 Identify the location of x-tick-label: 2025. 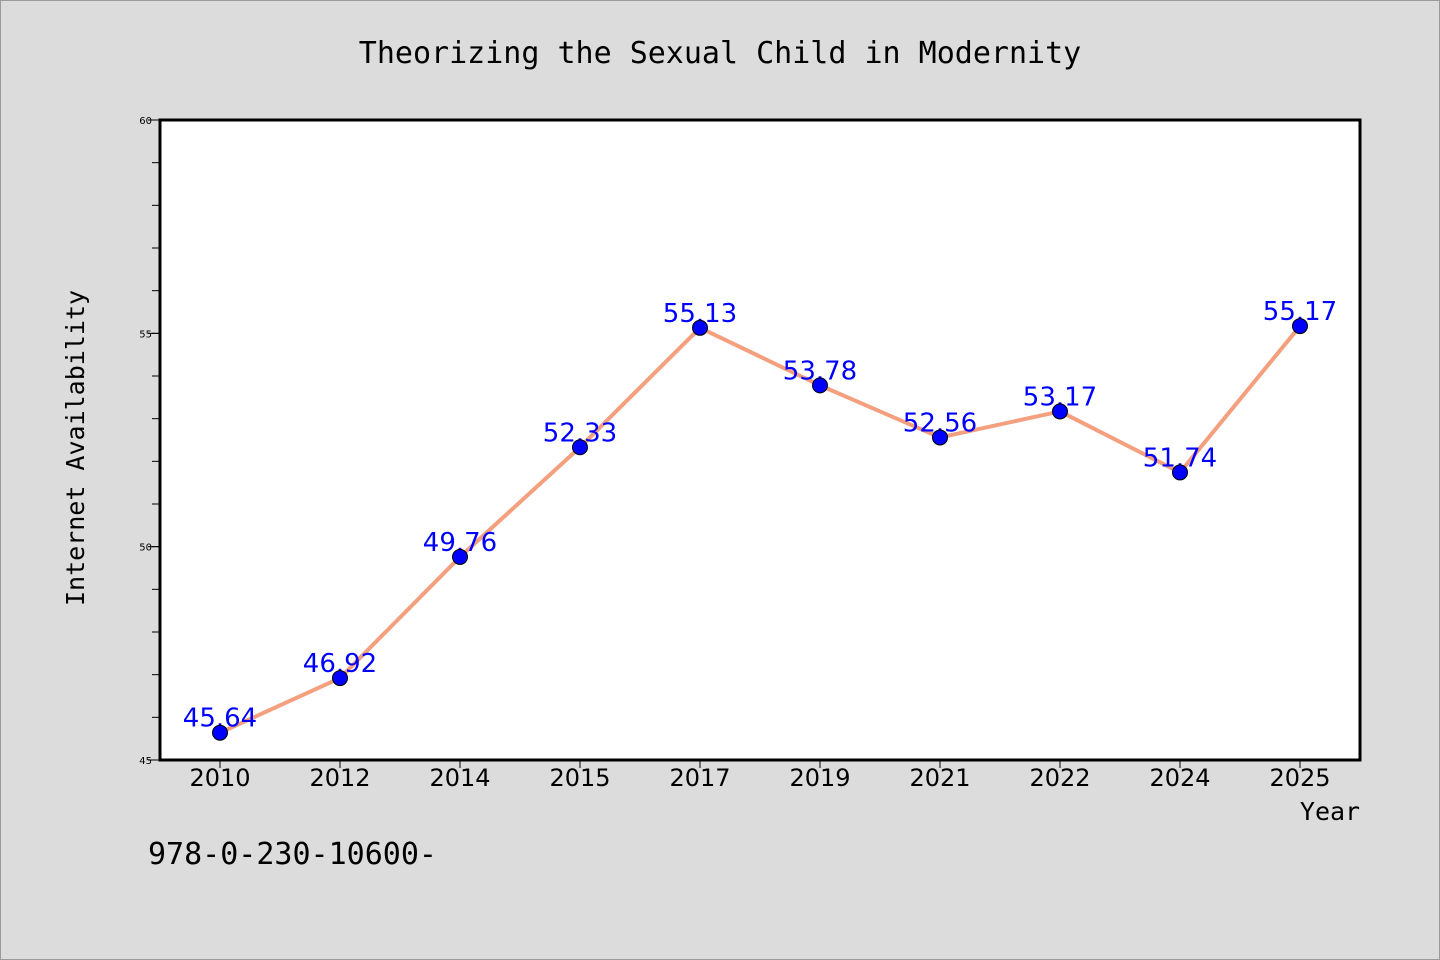
(1299, 778).